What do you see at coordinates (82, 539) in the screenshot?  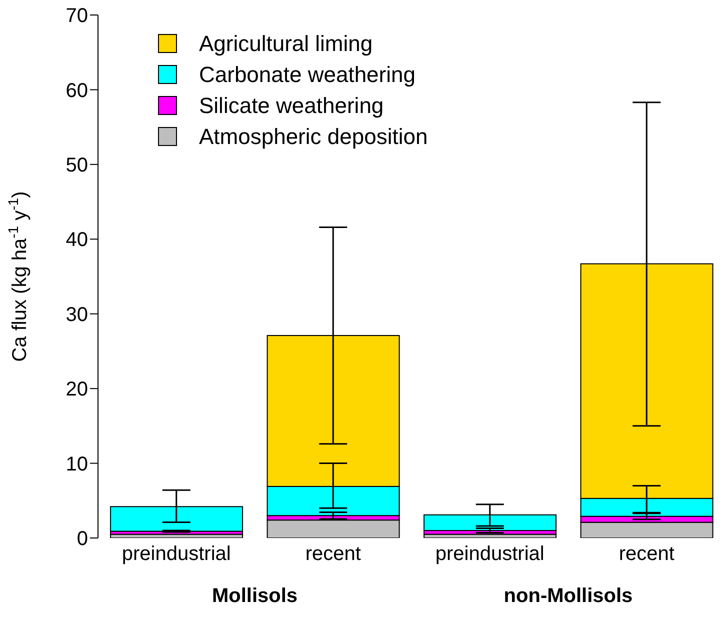 I see `y-tick-label: 0` at bounding box center [82, 539].